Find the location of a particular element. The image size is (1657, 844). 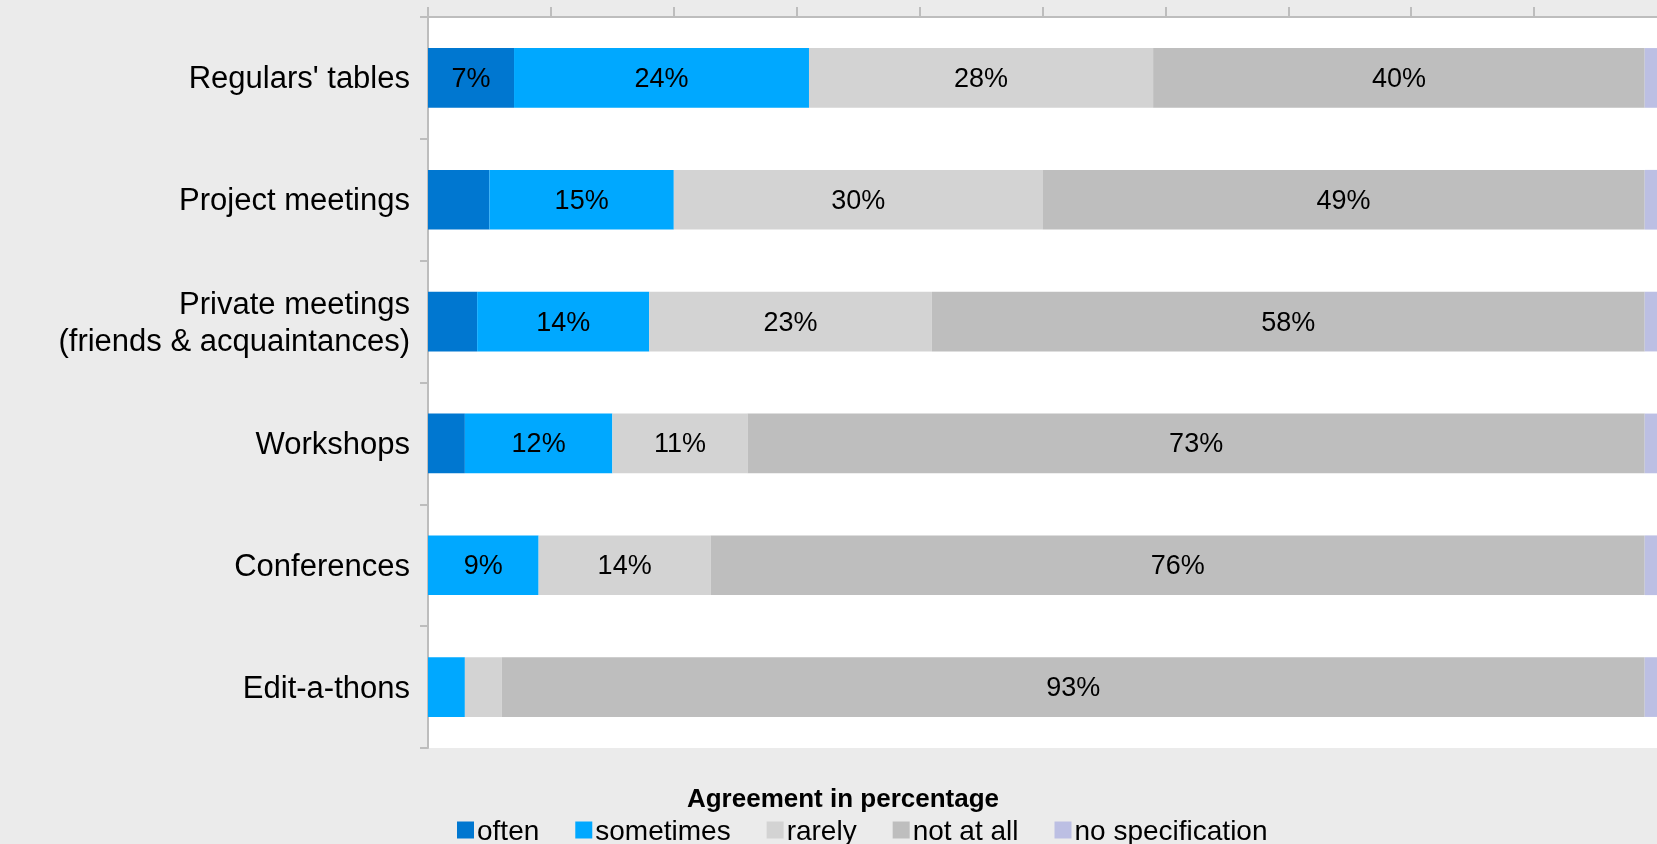

data-label: 76% is located at coordinates (1177, 565).